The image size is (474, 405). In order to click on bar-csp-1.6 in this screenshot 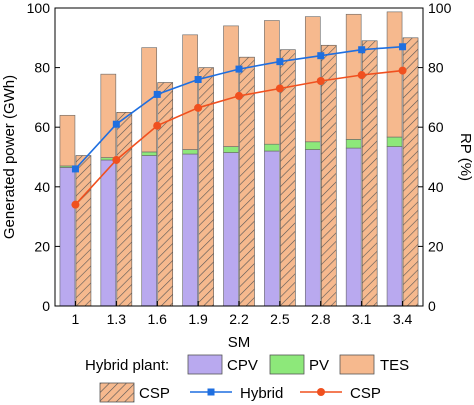, I will do `click(165, 194)`.